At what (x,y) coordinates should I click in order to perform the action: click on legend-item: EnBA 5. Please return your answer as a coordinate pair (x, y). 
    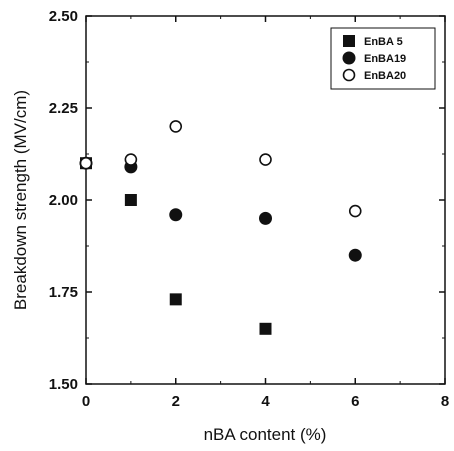
    Looking at the image, I should click on (373, 41).